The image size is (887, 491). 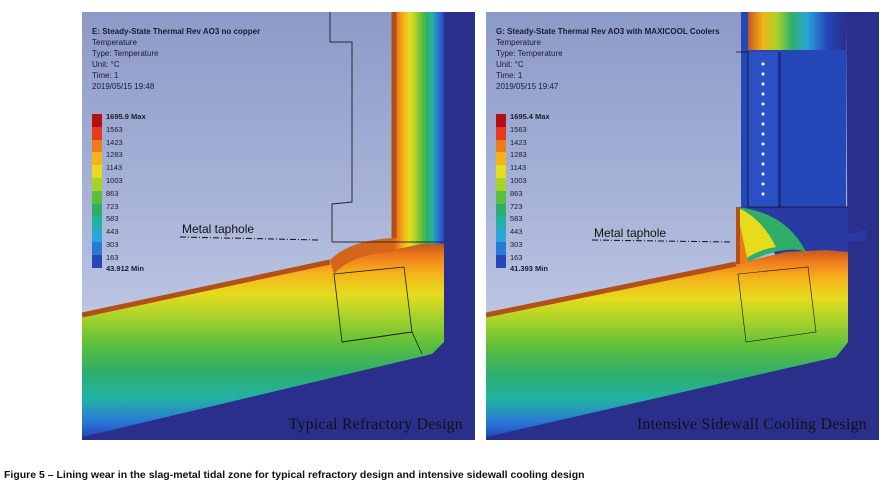 What do you see at coordinates (751, 424) in the screenshot?
I see `design-label: Intensive Sidewall Cooling Design` at bounding box center [751, 424].